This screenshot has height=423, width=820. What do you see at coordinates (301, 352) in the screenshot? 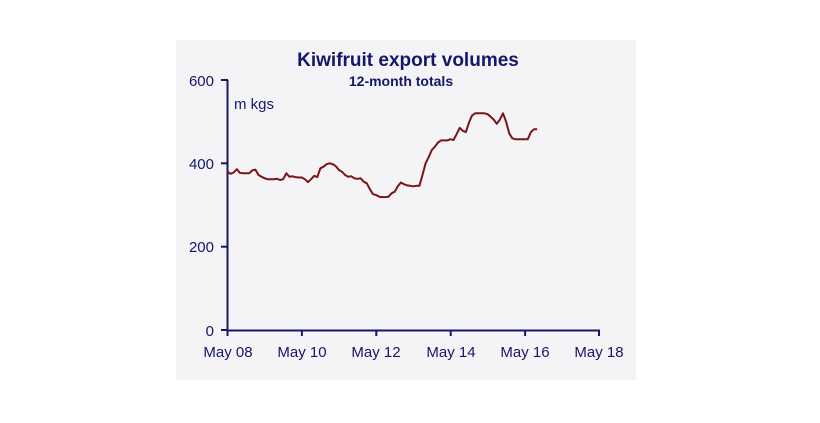
I see `x-tick-label: May 10` at bounding box center [301, 352].